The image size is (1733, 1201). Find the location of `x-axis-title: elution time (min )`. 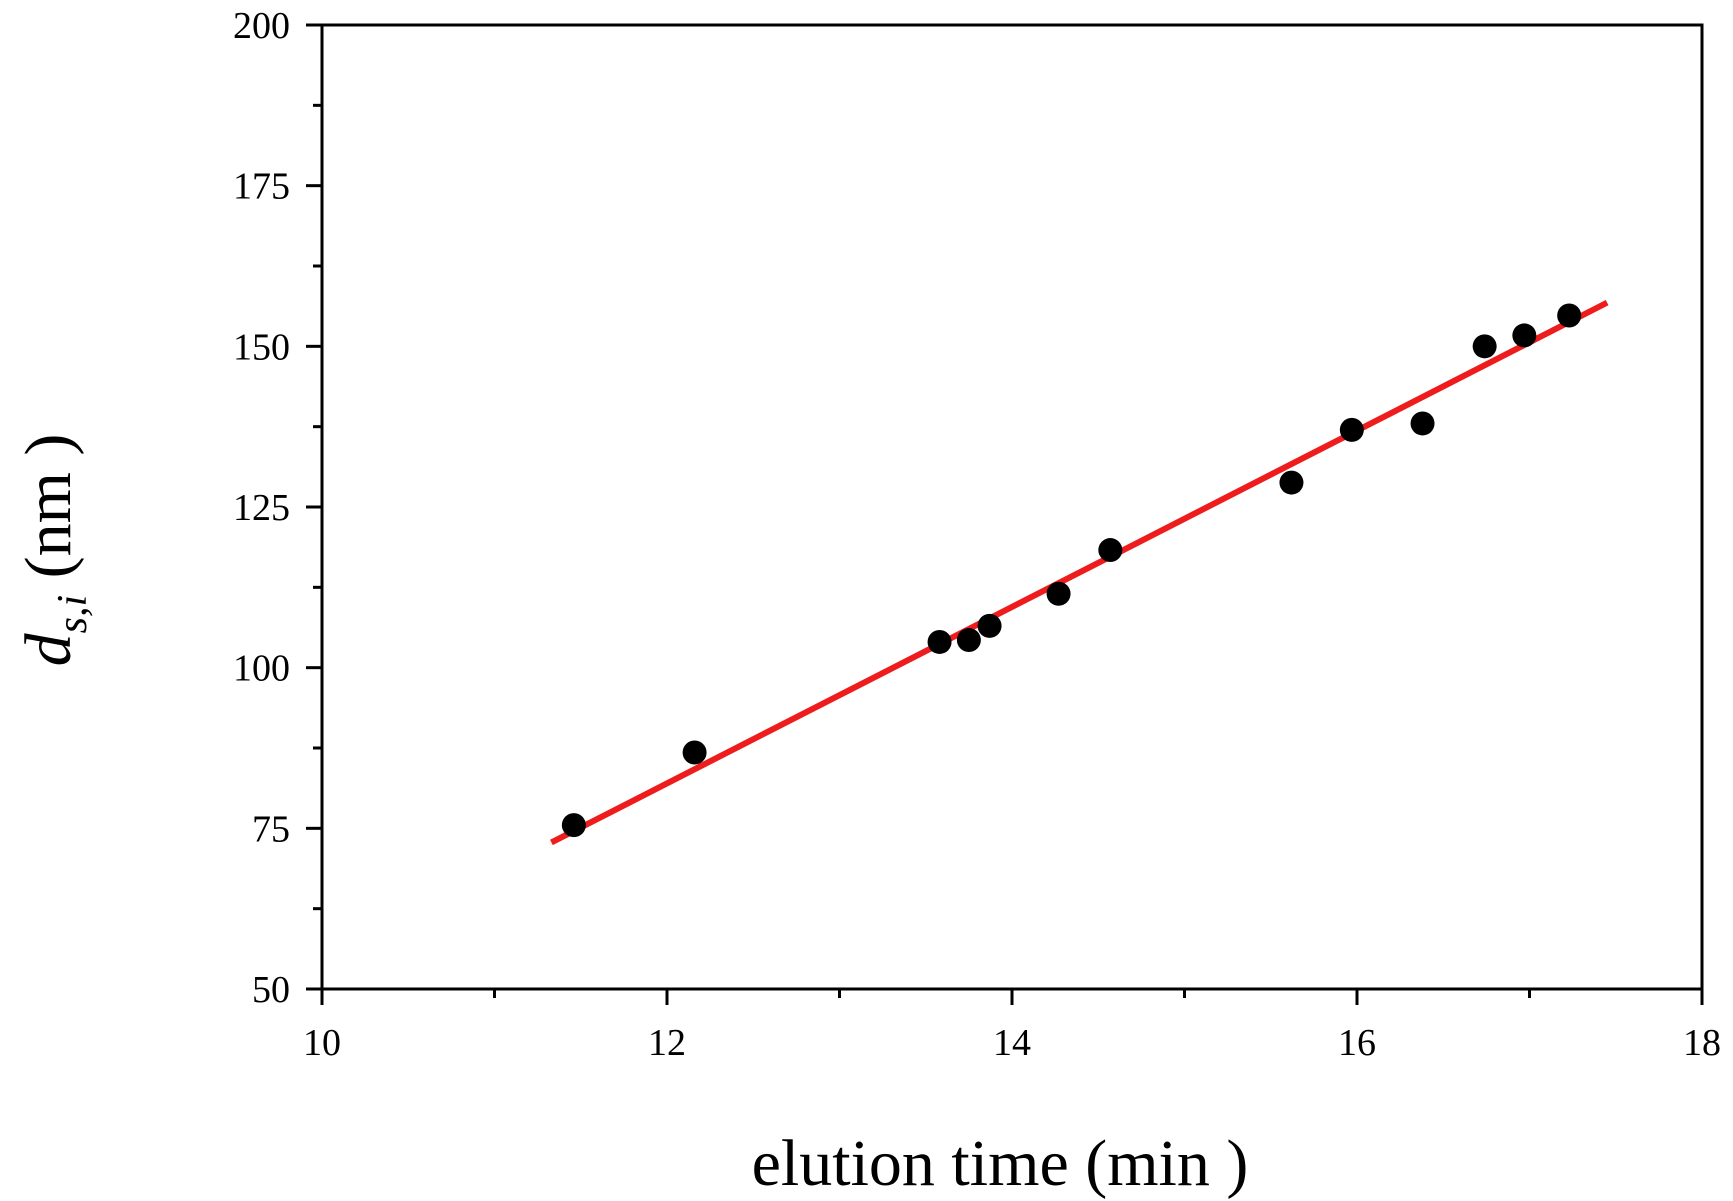

x-axis-title: elution time (min ) is located at coordinates (1000, 1163).